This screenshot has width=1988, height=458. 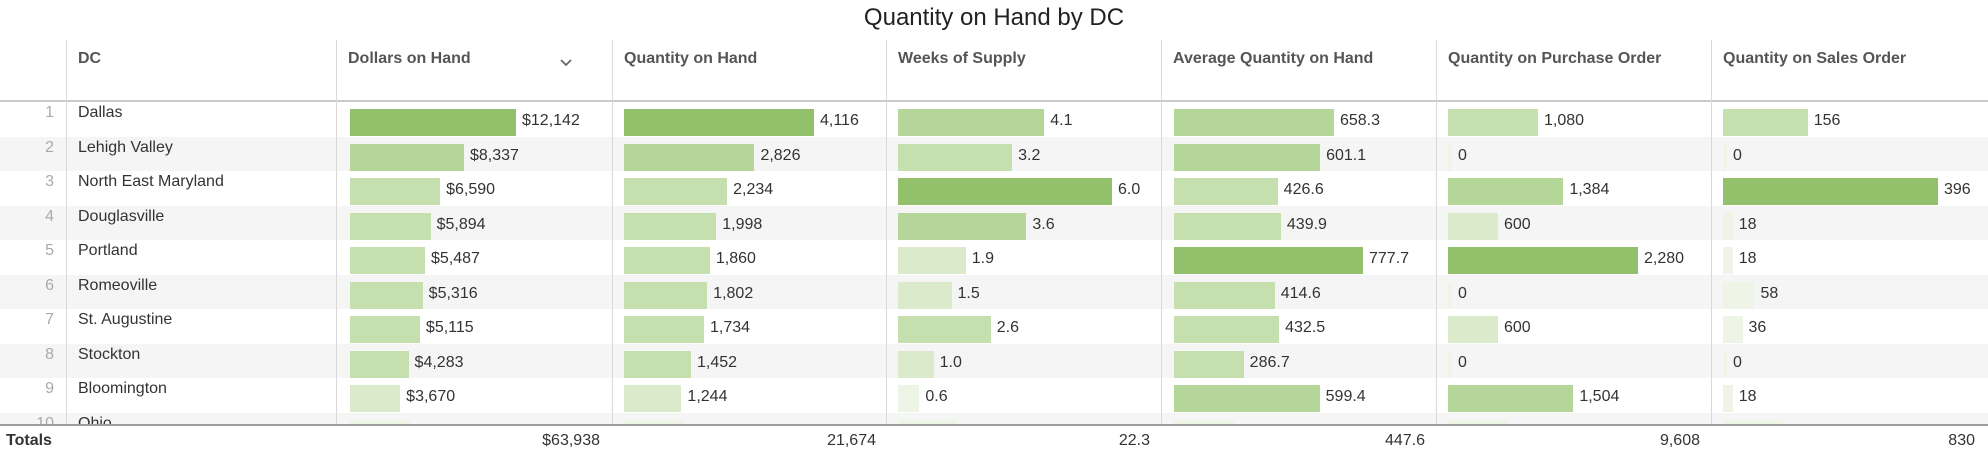 I want to click on average-quantity-on-hand-value: 414.6, so click(x=1300, y=293).